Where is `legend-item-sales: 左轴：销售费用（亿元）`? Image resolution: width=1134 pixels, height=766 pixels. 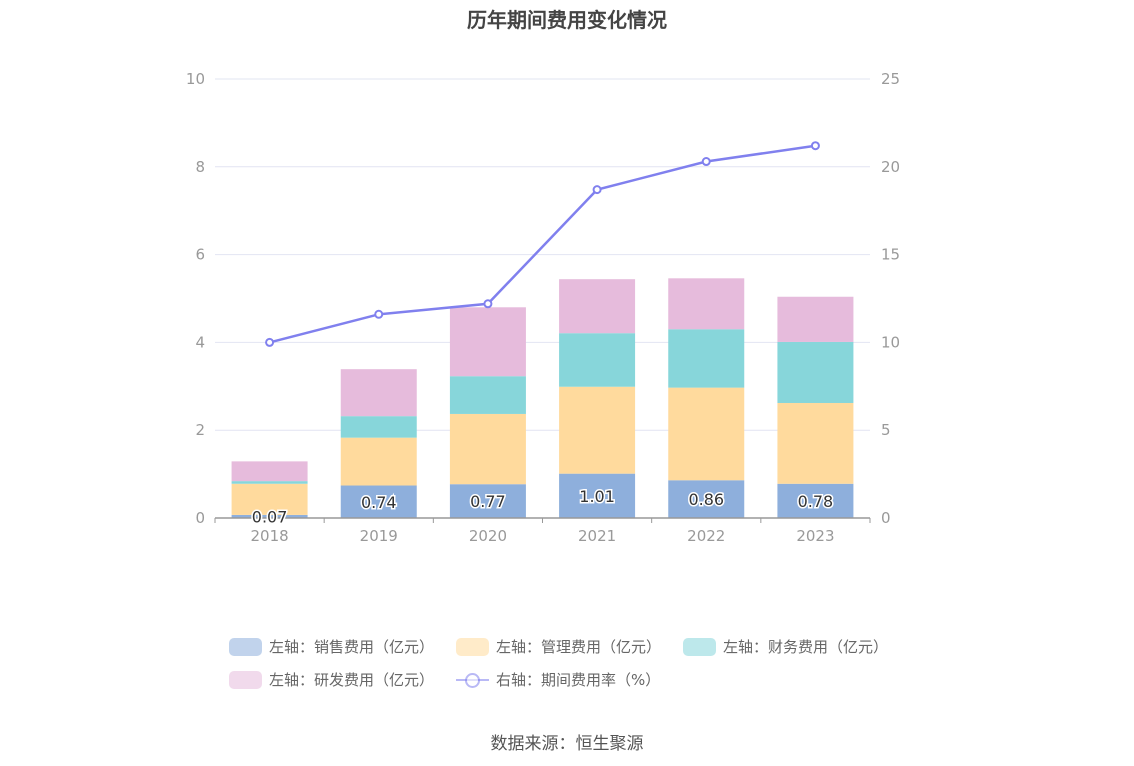
legend-item-sales: 左轴：销售费用（亿元） is located at coordinates (331, 646).